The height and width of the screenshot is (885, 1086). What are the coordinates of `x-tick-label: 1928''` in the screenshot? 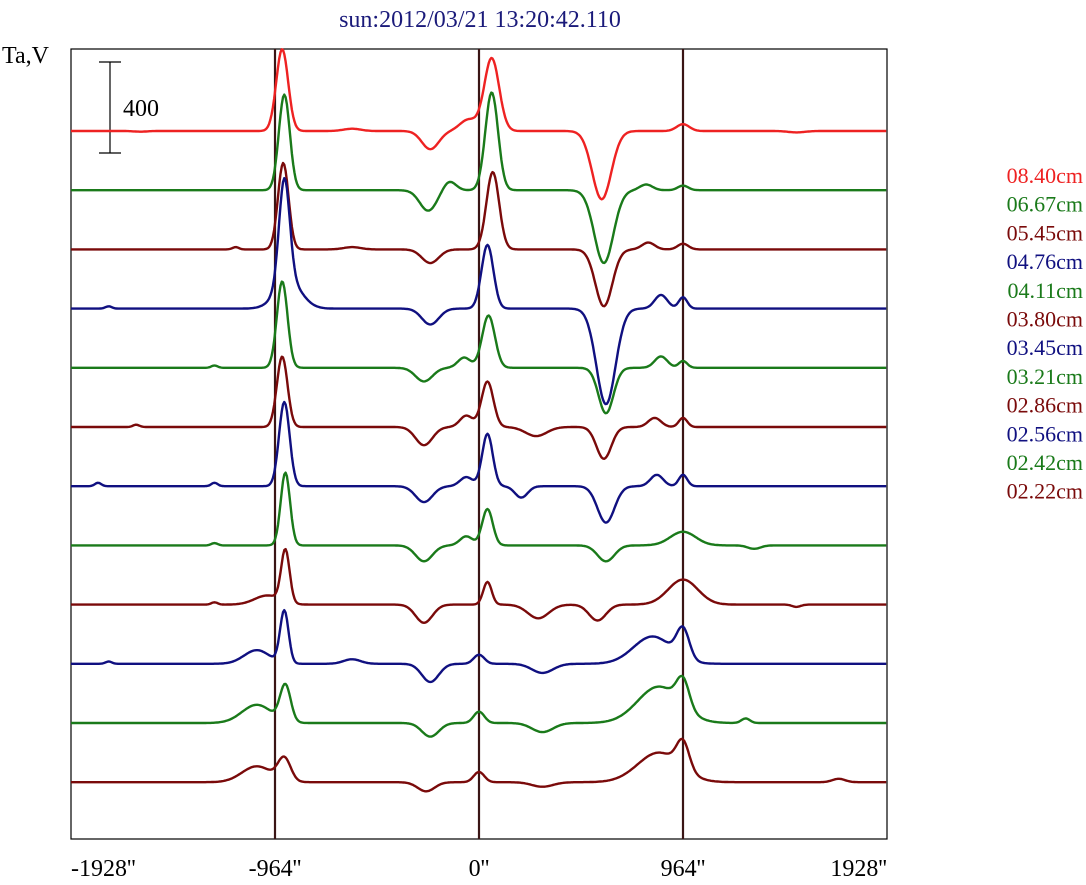 It's located at (858, 869).